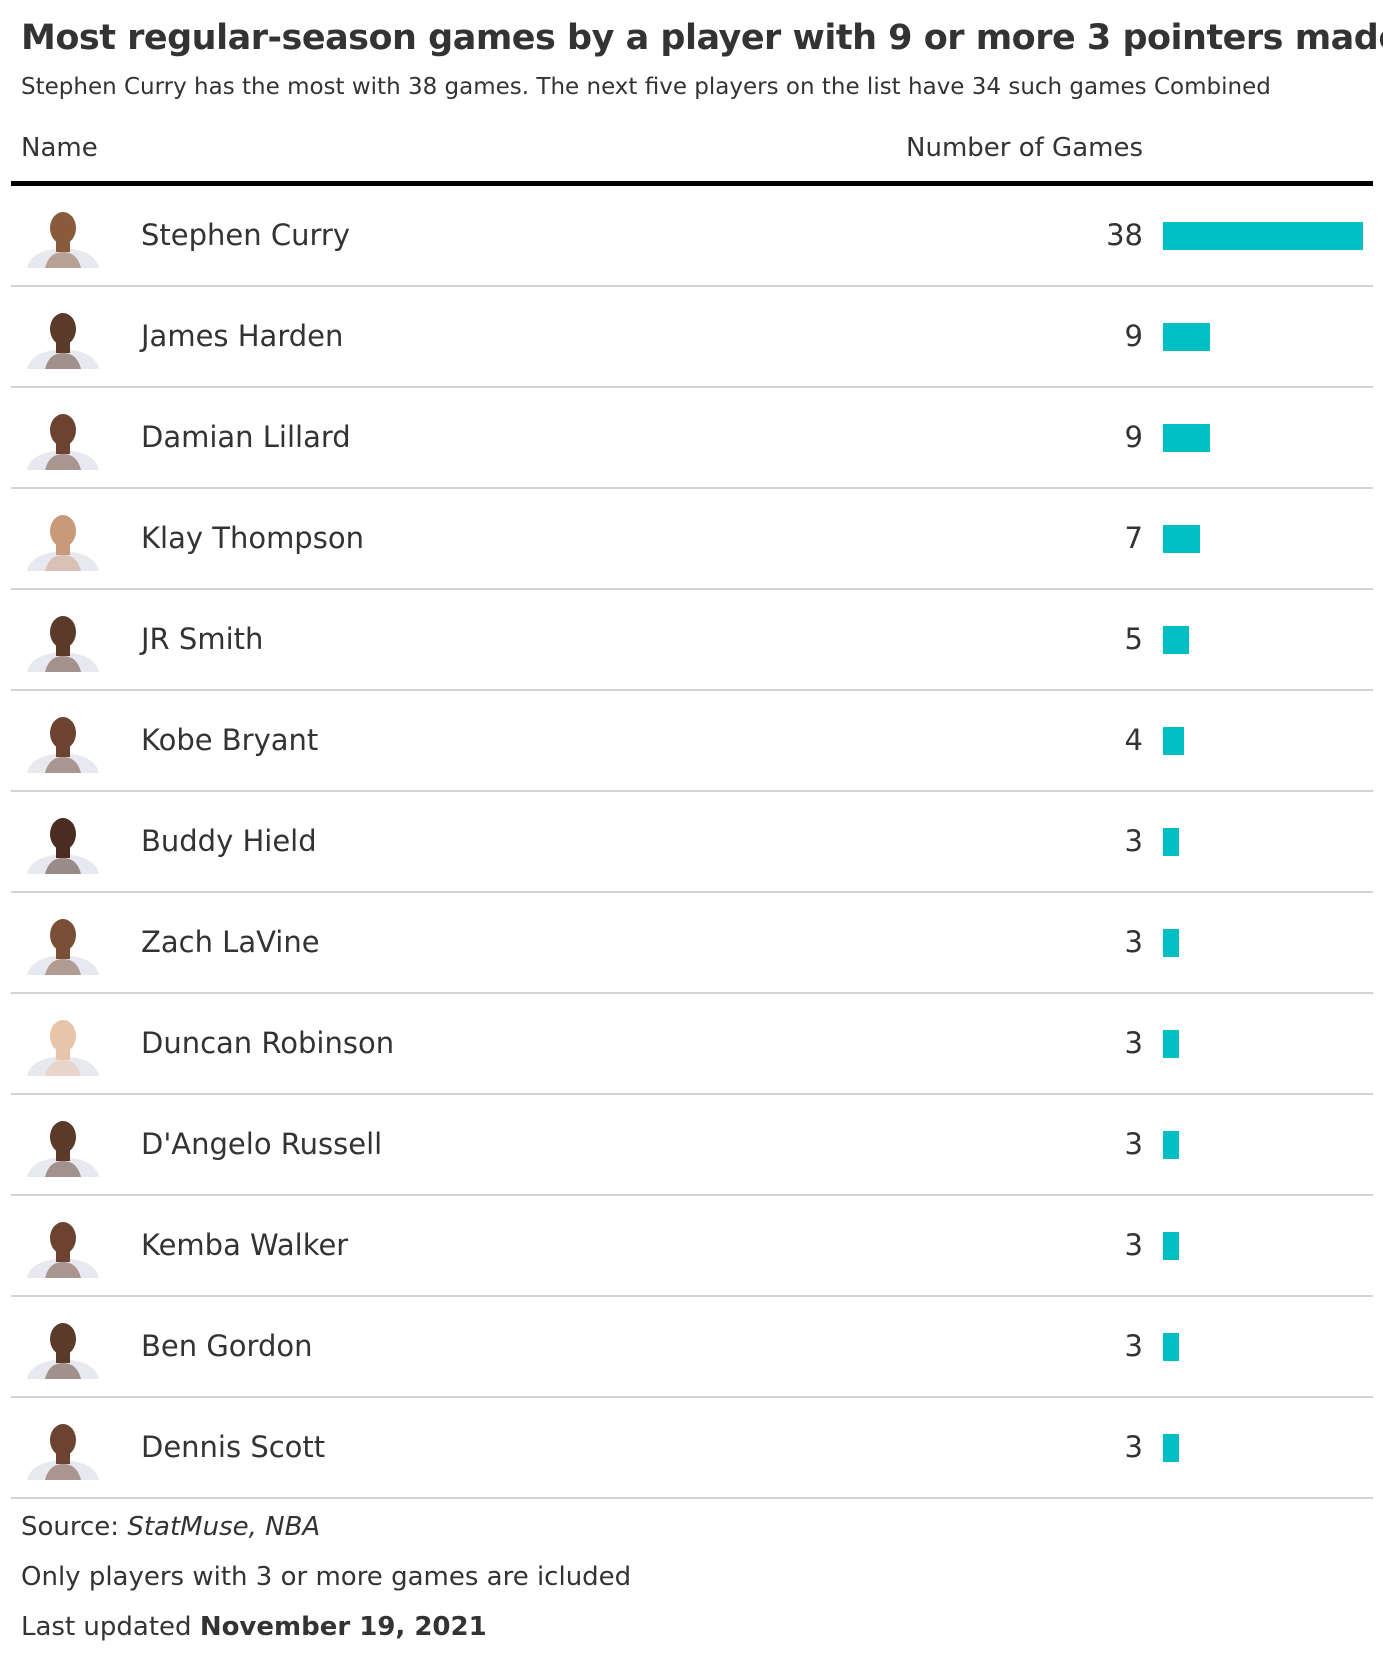 This screenshot has width=1383, height=1662. I want to click on table-row: Buddy Hield 3, so click(692, 842).